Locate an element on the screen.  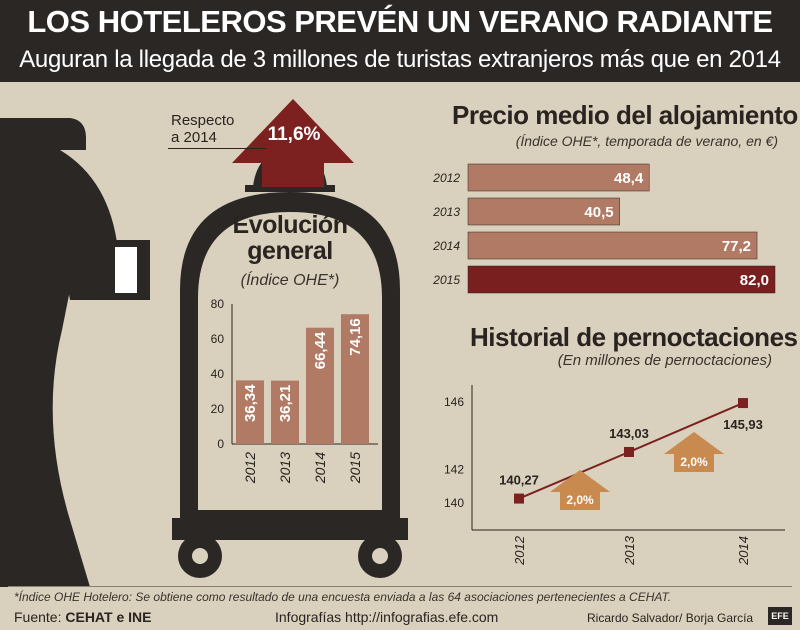
point-value-label: 140,27 is located at coordinates (519, 480).